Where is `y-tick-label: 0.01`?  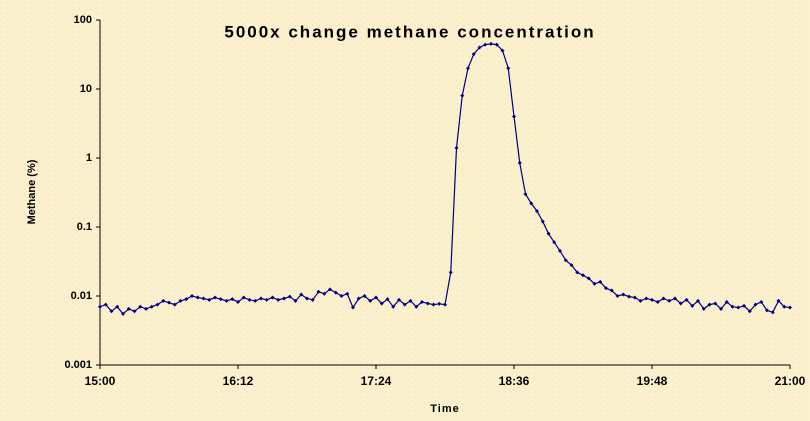
y-tick-label: 0.01 is located at coordinates (81, 296).